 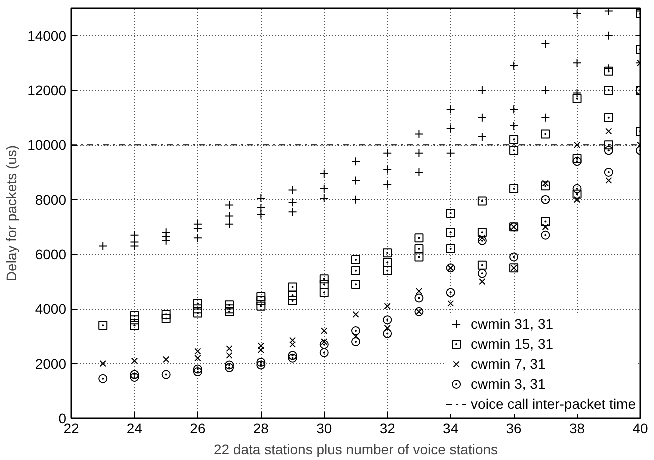 I want to click on y-tick-label: 6000, so click(x=51, y=254).